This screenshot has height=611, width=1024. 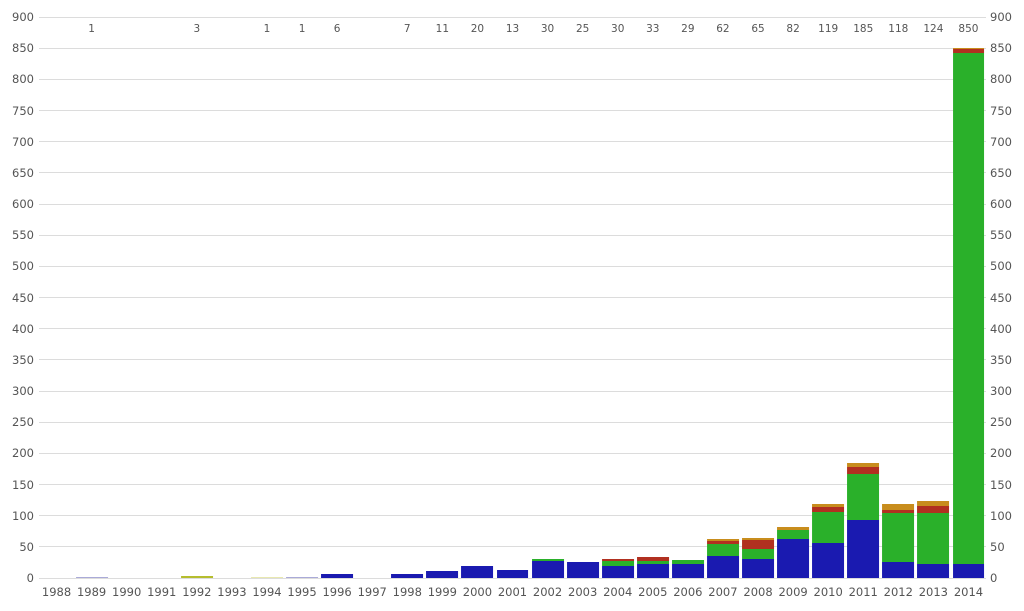 What do you see at coordinates (23, 391) in the screenshot?
I see `y-tick-label-left: 300` at bounding box center [23, 391].